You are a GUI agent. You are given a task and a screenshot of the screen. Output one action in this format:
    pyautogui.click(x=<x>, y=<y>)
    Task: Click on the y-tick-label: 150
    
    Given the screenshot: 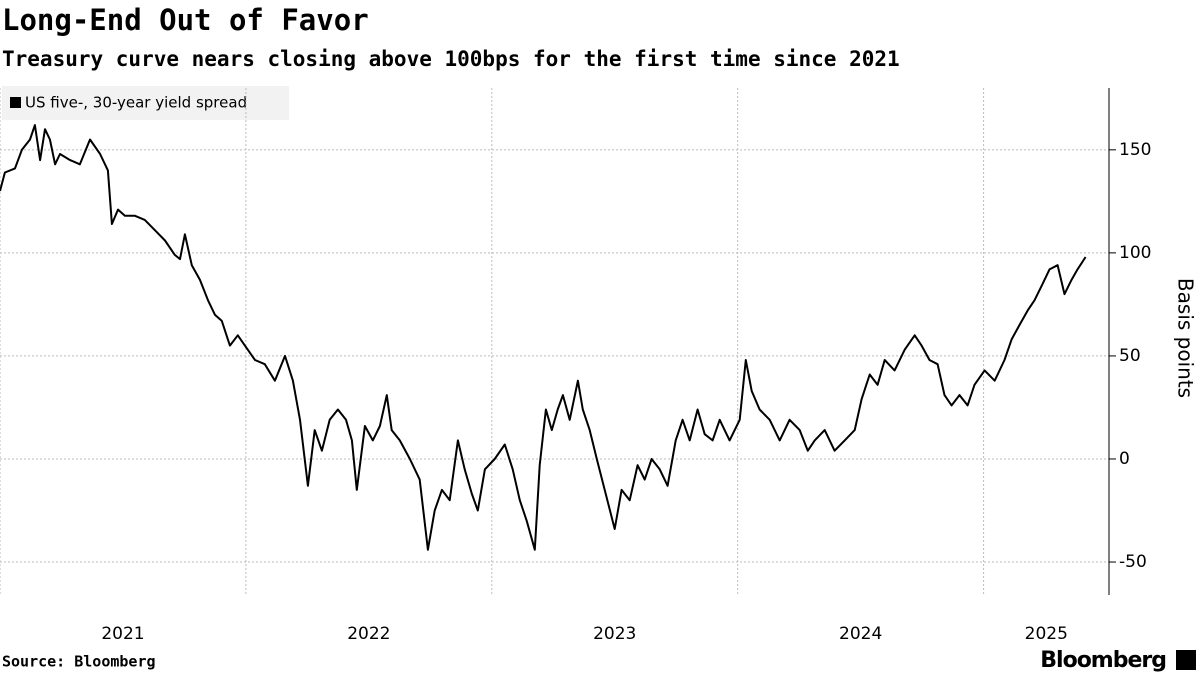 What is the action you would take?
    pyautogui.click(x=1135, y=150)
    